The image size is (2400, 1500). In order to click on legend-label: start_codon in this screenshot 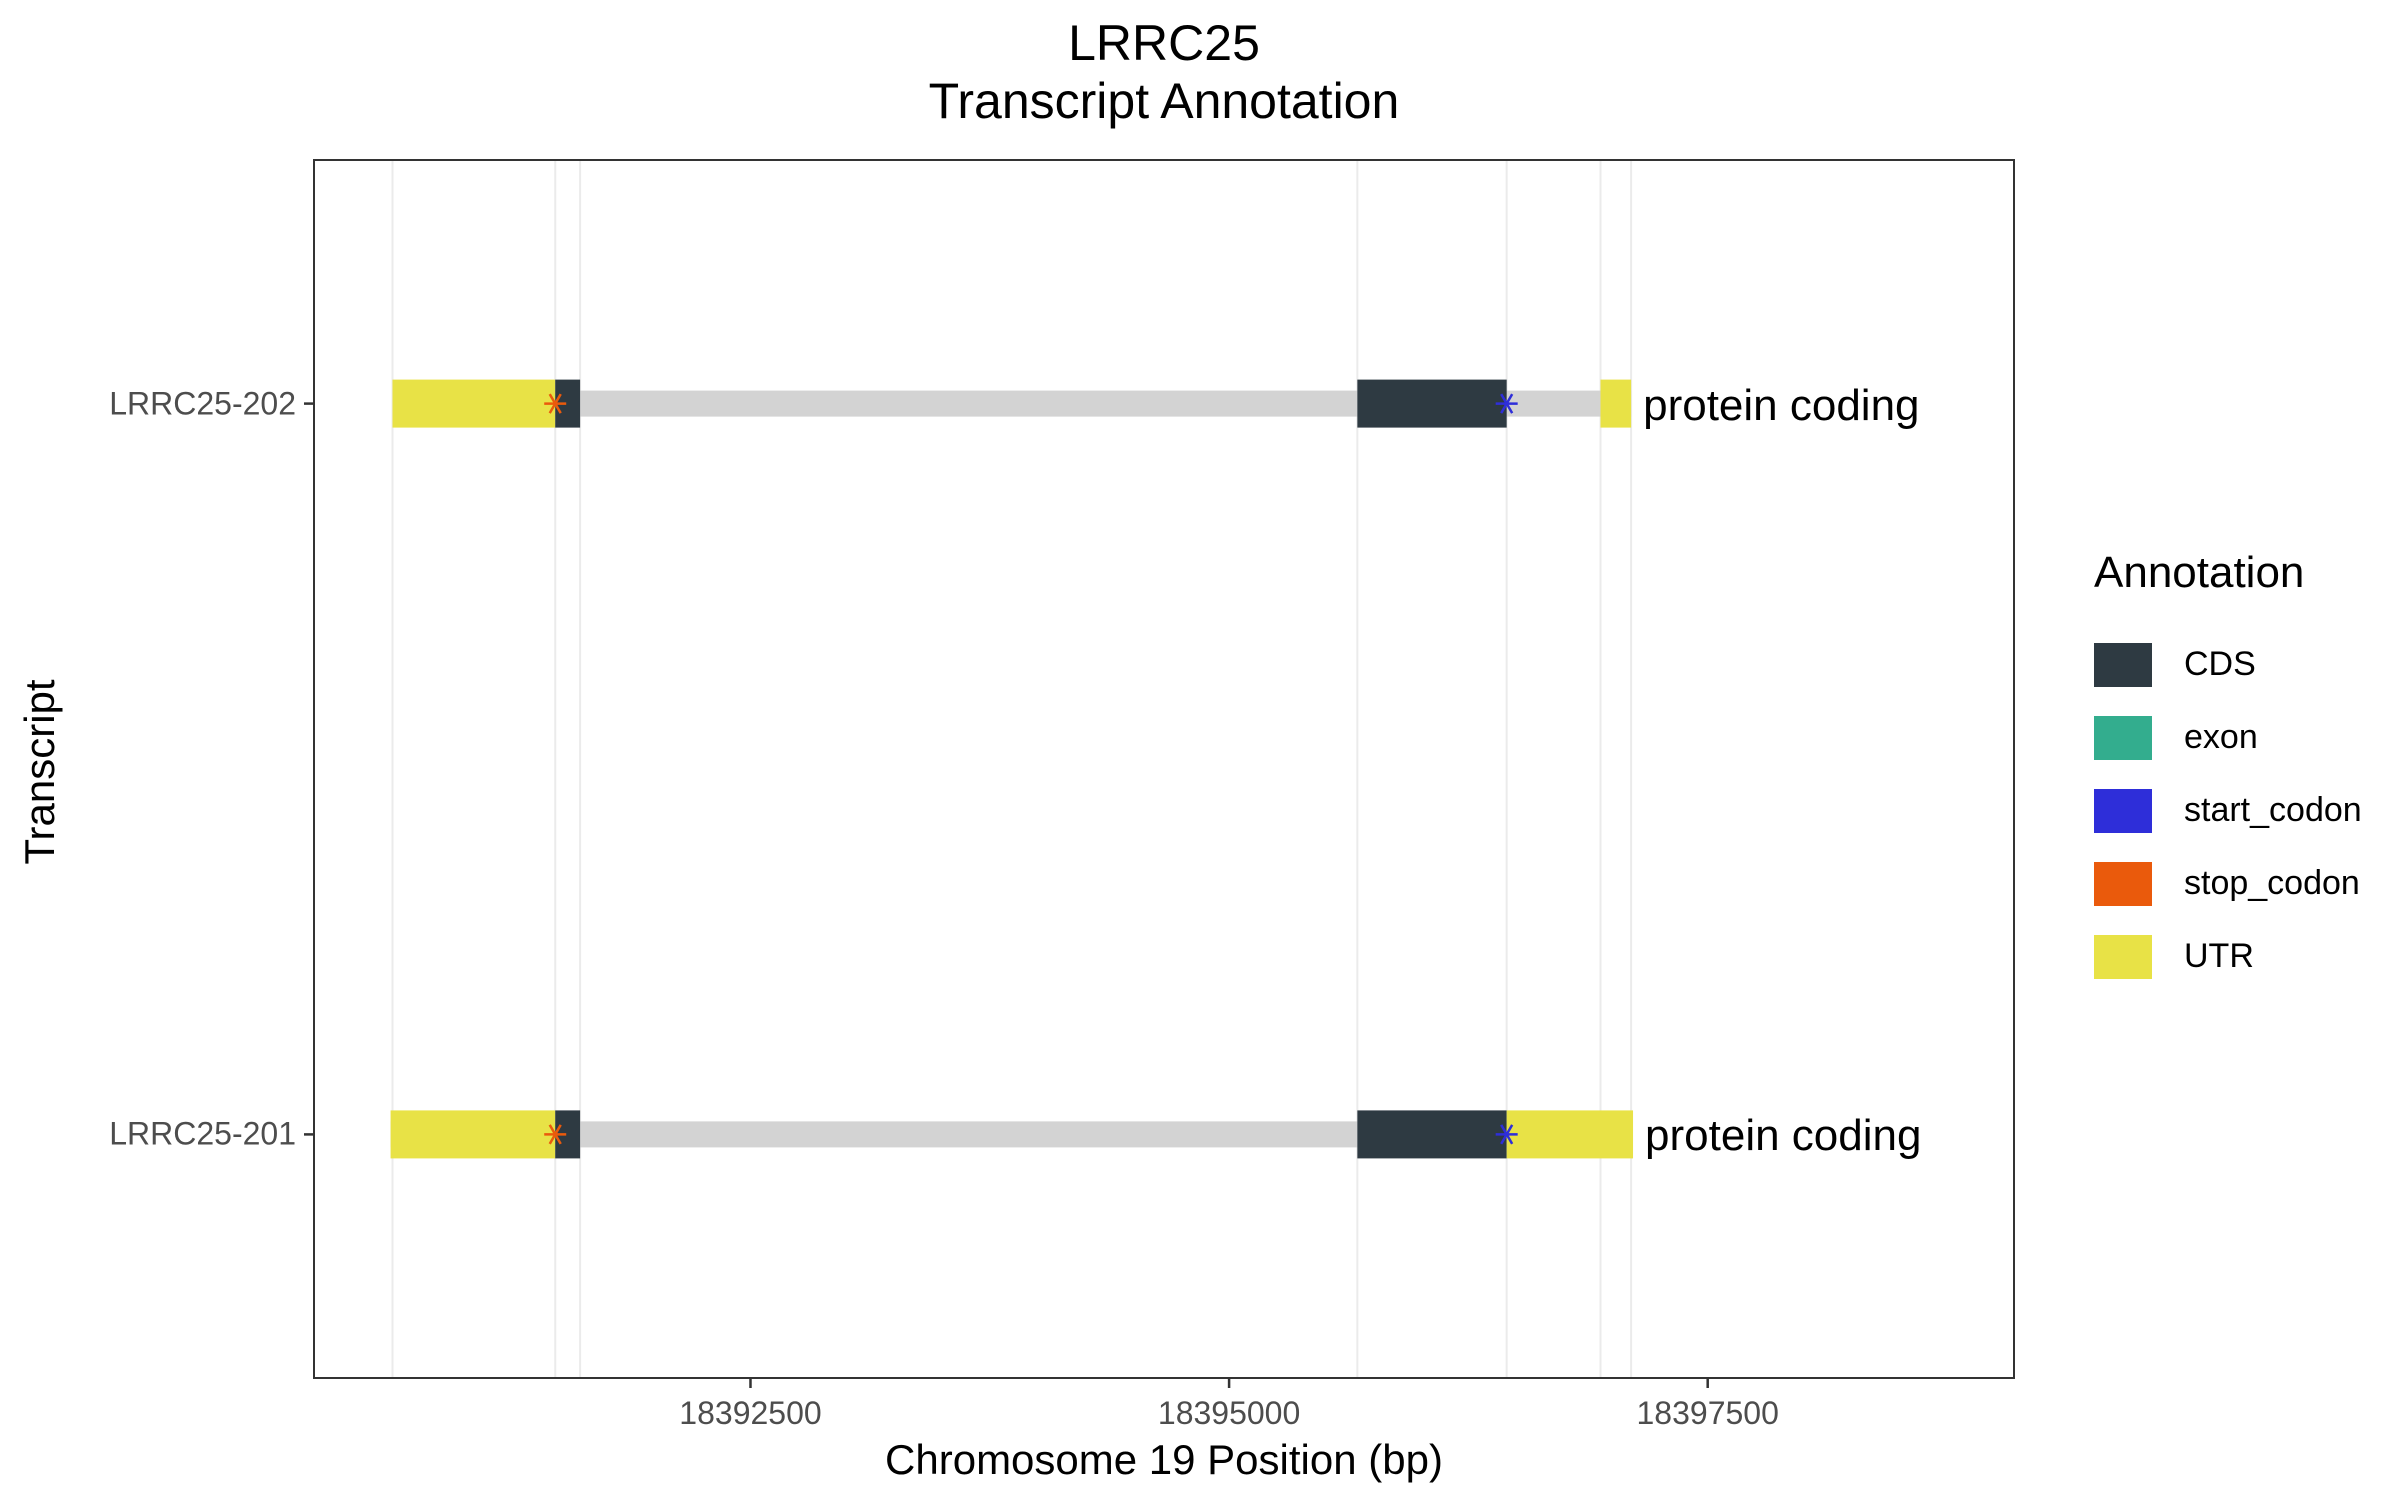, I will do `click(2273, 810)`.